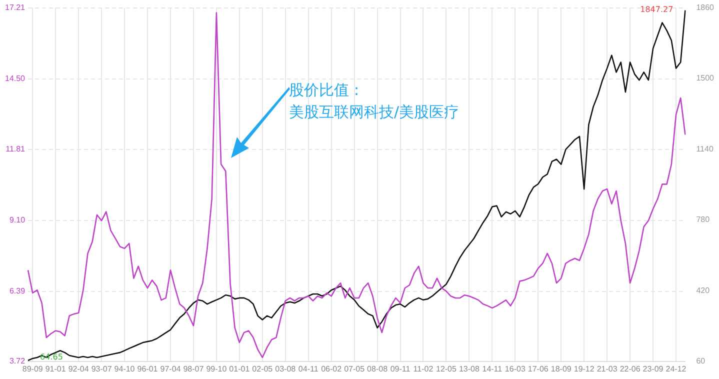 The height and width of the screenshot is (379, 719). Describe the element at coordinates (374, 112) in the screenshot. I see `annotation: 美股互联网科技/美股医疗` at that location.